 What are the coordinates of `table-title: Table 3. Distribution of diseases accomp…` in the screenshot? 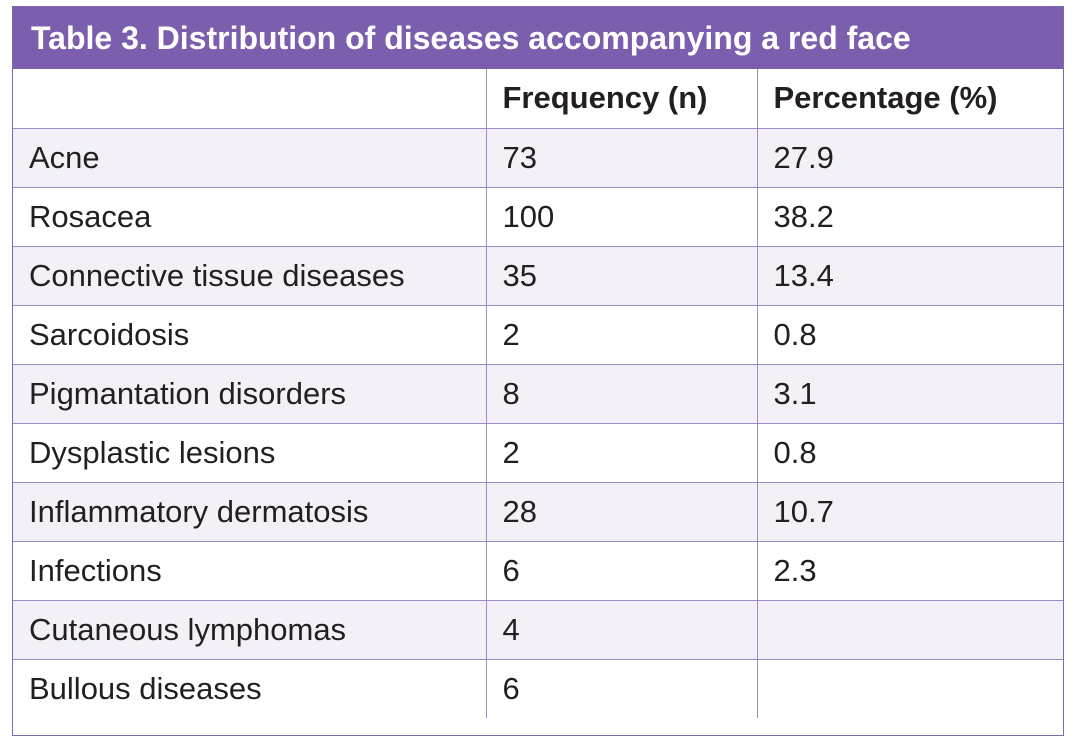 It's located at (538, 38).